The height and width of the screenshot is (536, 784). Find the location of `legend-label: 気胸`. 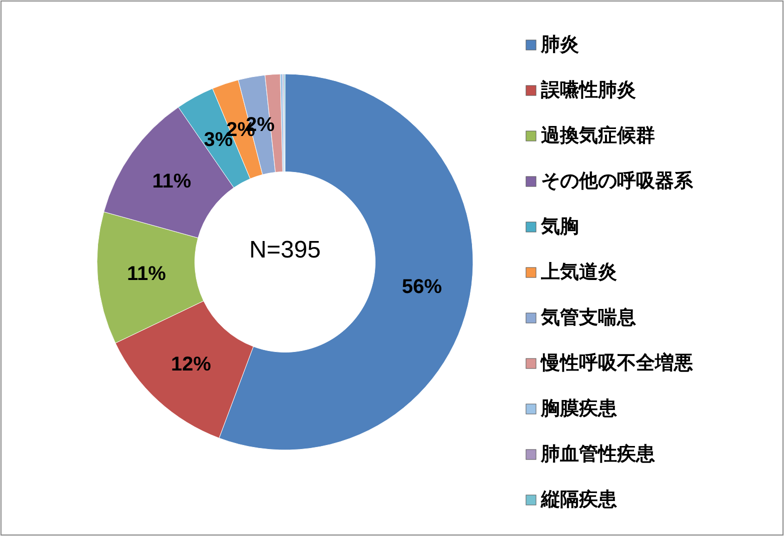

legend-label: 気胸 is located at coordinates (559, 227).